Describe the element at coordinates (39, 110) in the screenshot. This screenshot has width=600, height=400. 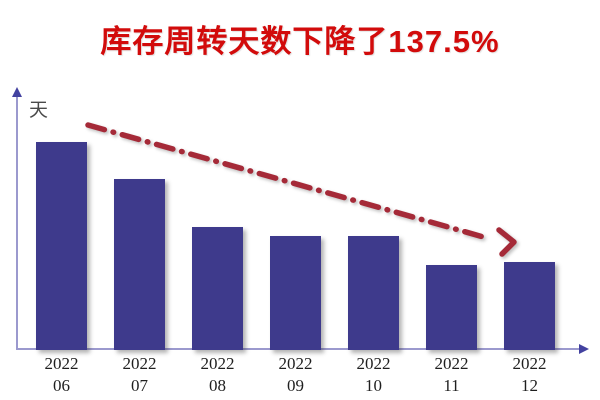
I see `y-axis-unit-label: 天` at that location.